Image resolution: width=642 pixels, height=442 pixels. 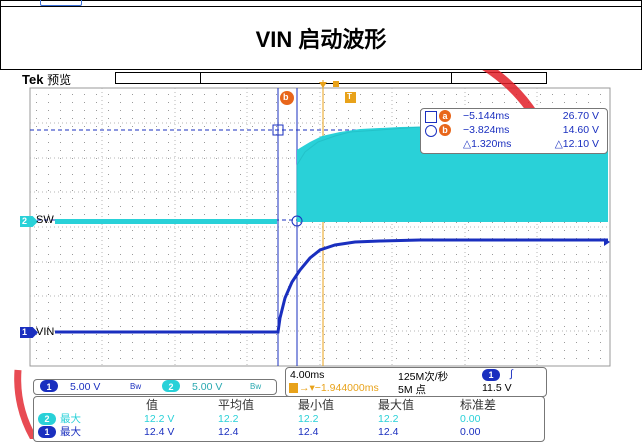 I want to click on cursor-delta-time: △1.320ms, so click(x=487, y=144).